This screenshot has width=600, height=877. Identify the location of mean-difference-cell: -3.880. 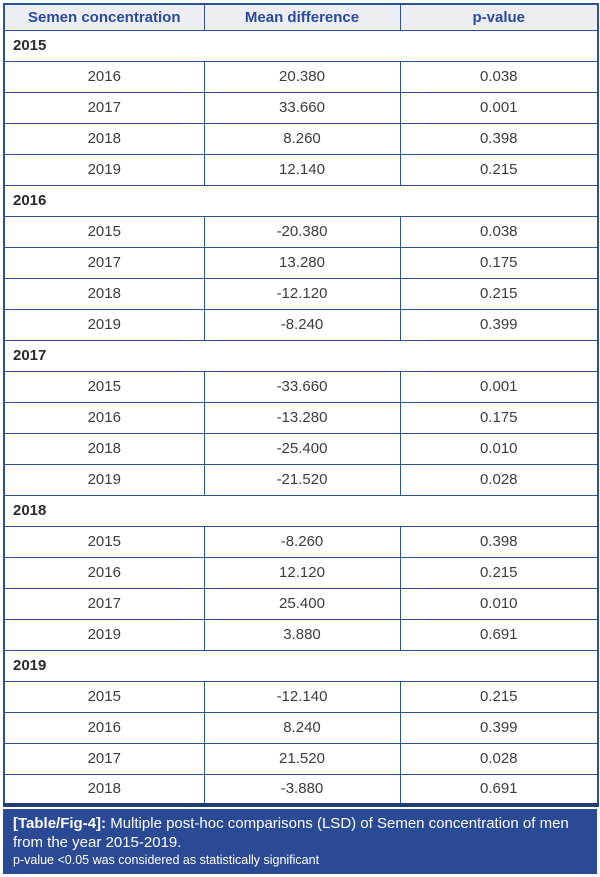
(302, 789).